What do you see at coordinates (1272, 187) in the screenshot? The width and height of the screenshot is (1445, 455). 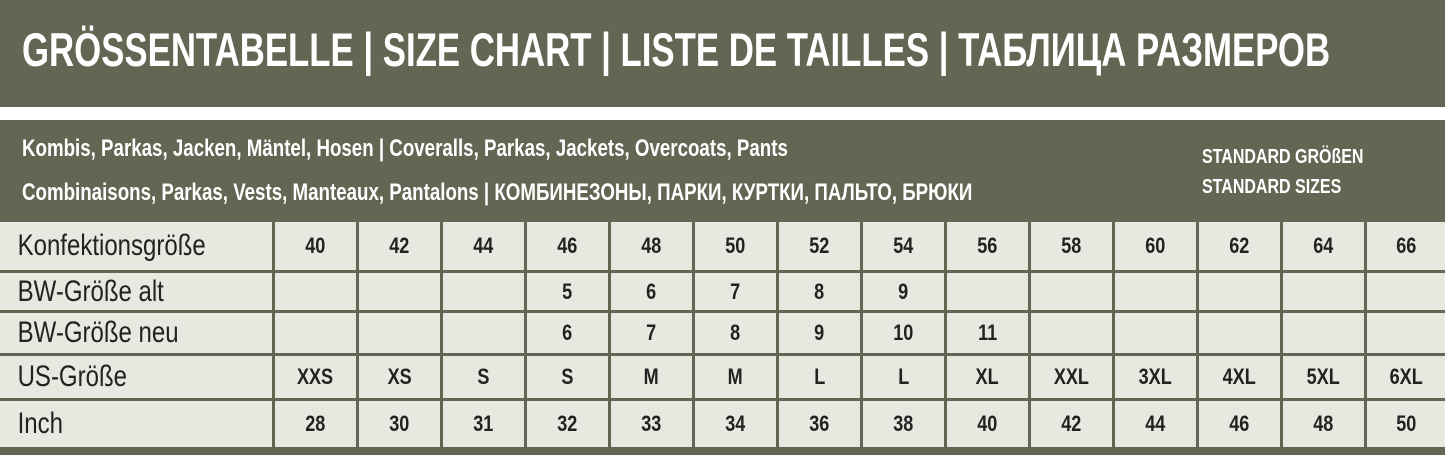 I see `standard-sizes-label-en: STANDARD SIZES` at bounding box center [1272, 187].